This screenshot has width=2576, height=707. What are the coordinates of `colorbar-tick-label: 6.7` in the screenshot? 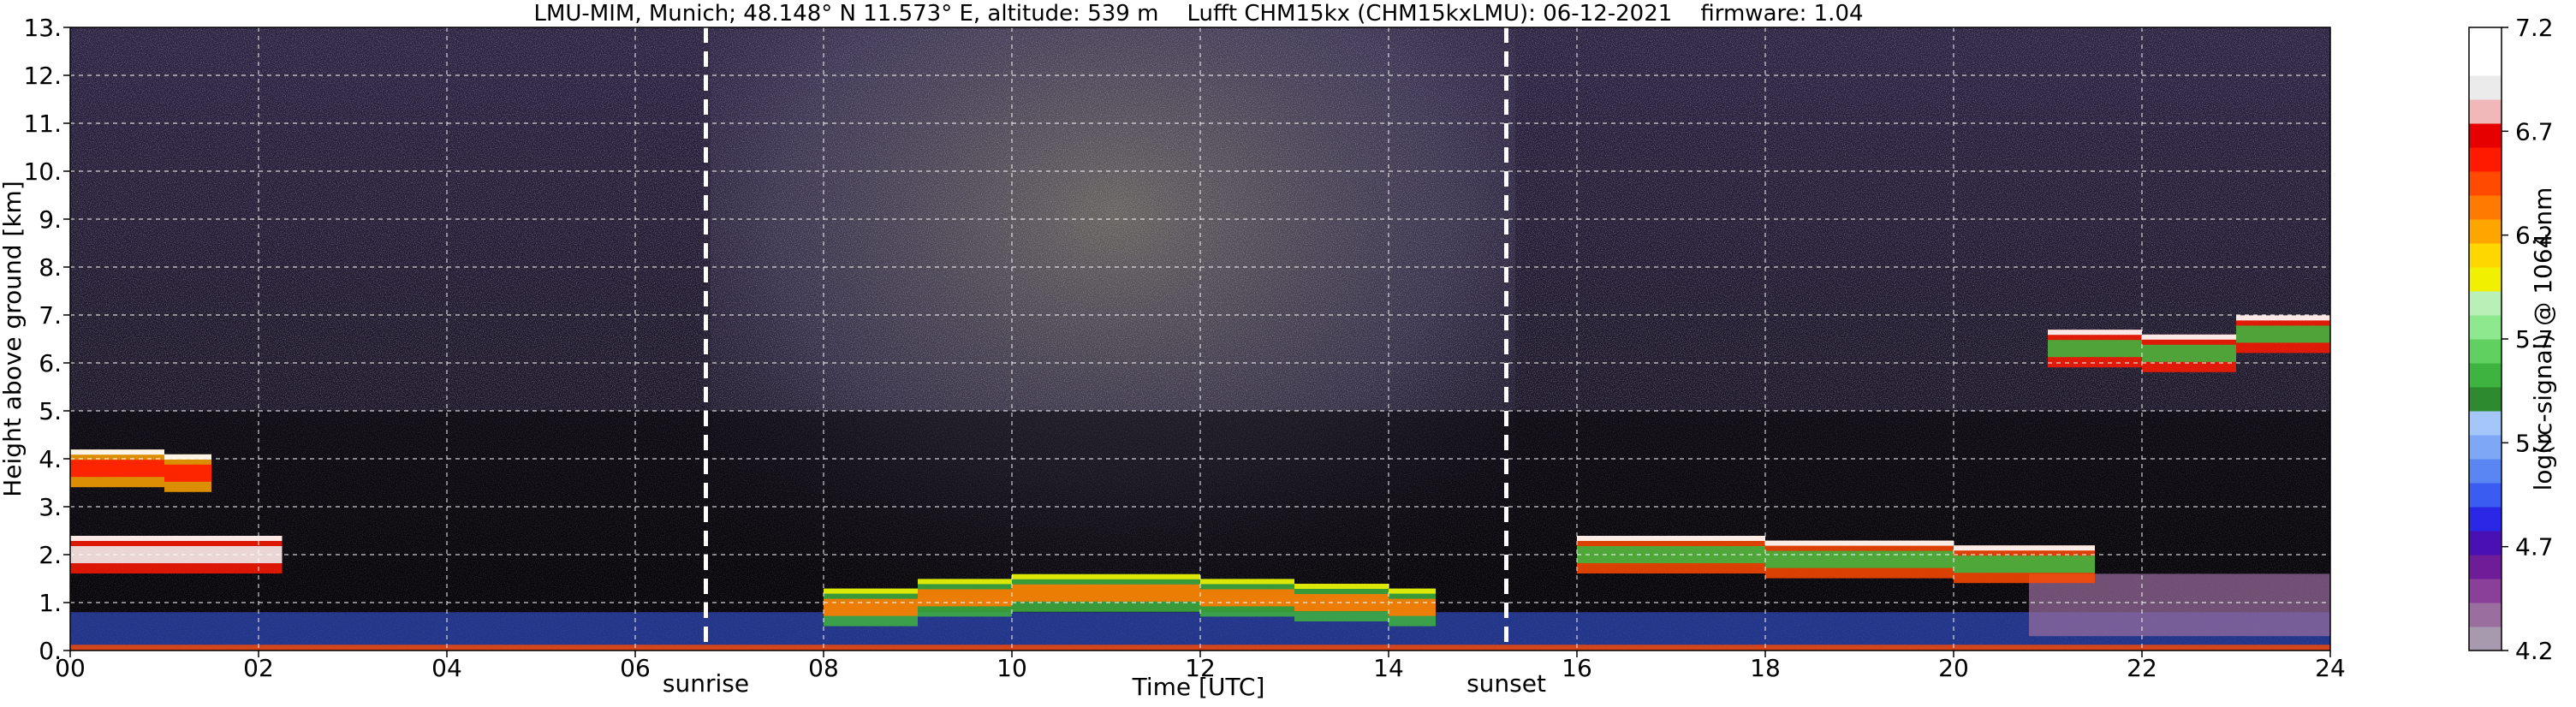 It's located at (2535, 131).